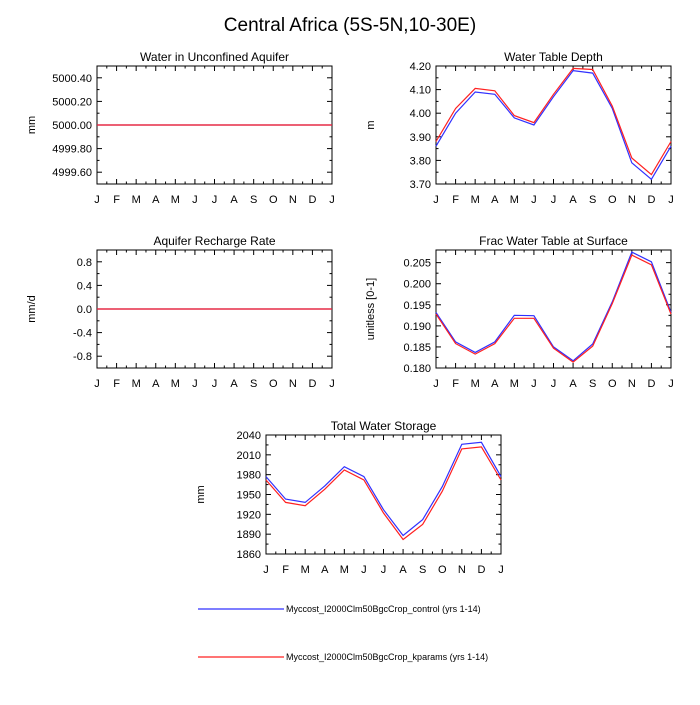  Describe the element at coordinates (84, 286) in the screenshot. I see `y-tick-label: 0.4` at that location.